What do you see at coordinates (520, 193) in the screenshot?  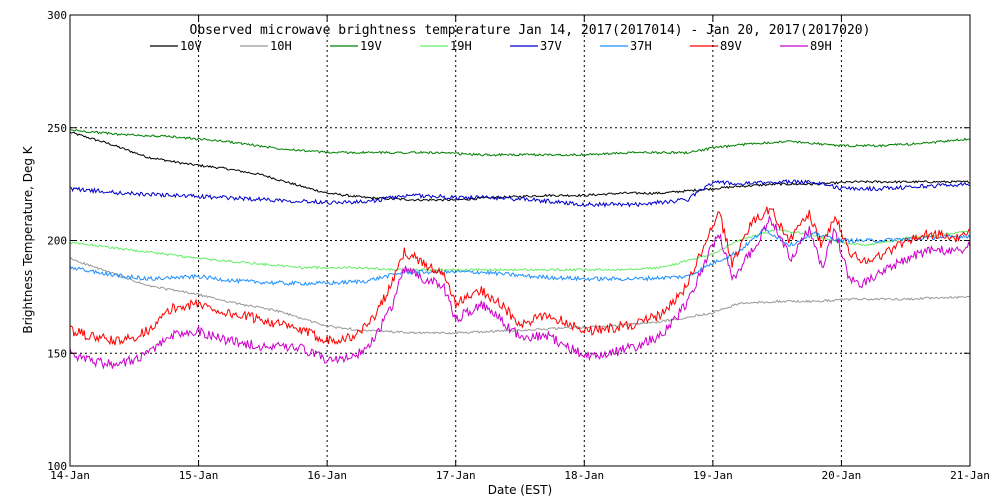 I see `series-line-37v` at bounding box center [520, 193].